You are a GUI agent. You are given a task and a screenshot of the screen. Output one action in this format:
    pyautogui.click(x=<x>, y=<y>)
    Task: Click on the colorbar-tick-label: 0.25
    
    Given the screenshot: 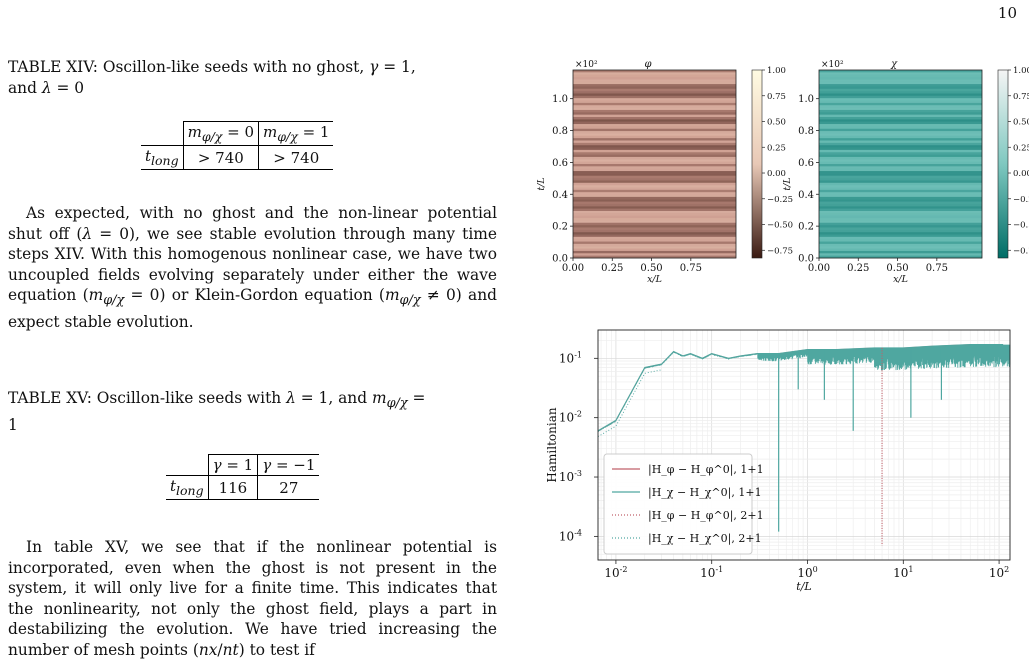 What is the action you would take?
    pyautogui.click(x=1021, y=148)
    